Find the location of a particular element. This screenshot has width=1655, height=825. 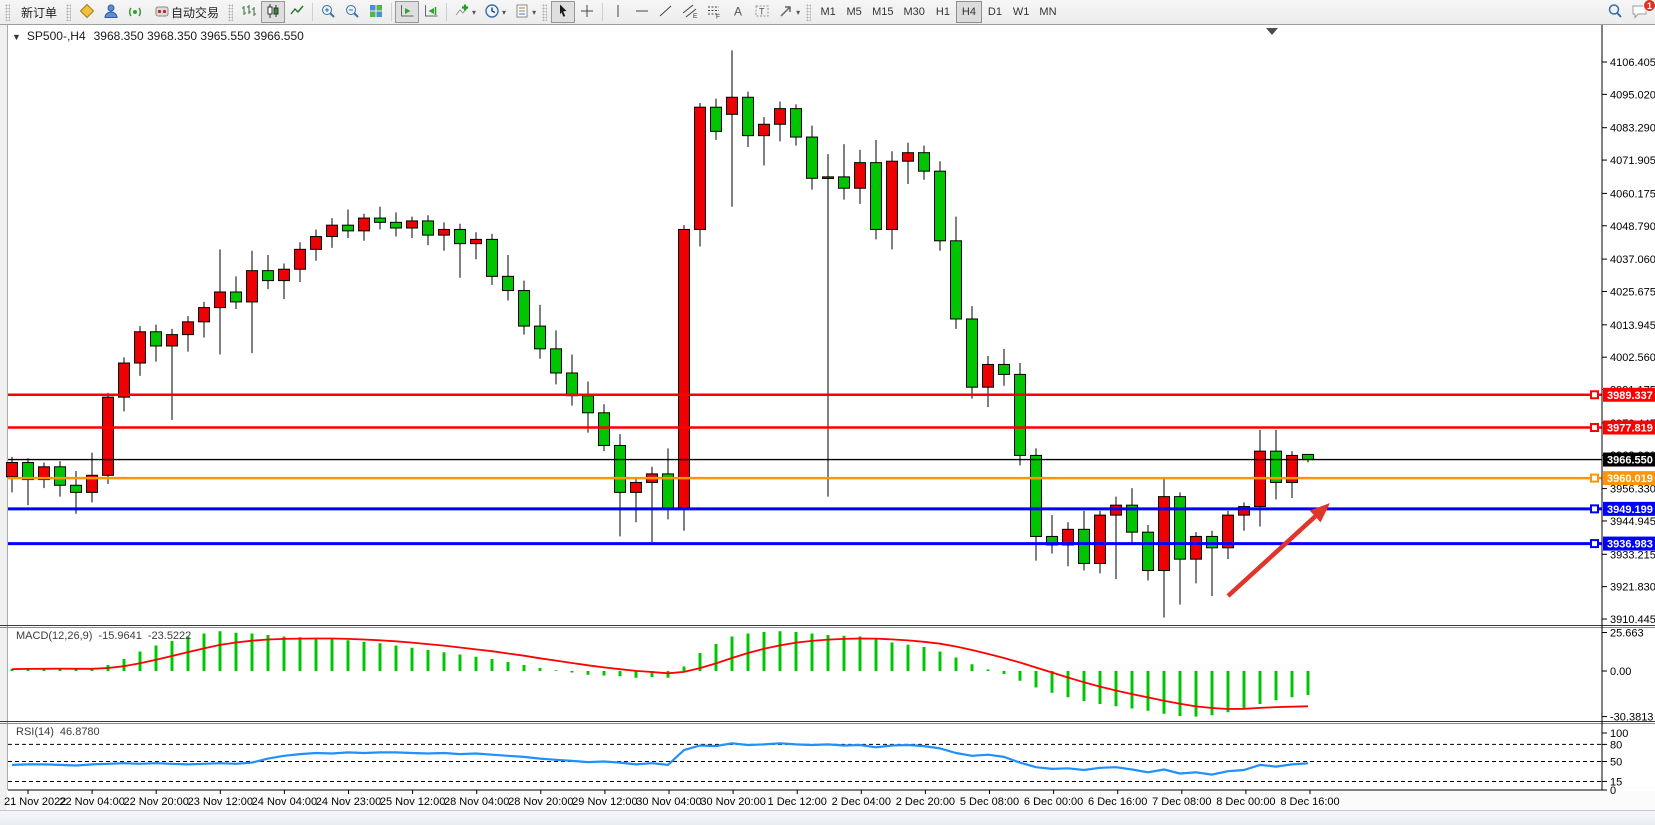

rsi-axis-label: 100 is located at coordinates (1619, 734).